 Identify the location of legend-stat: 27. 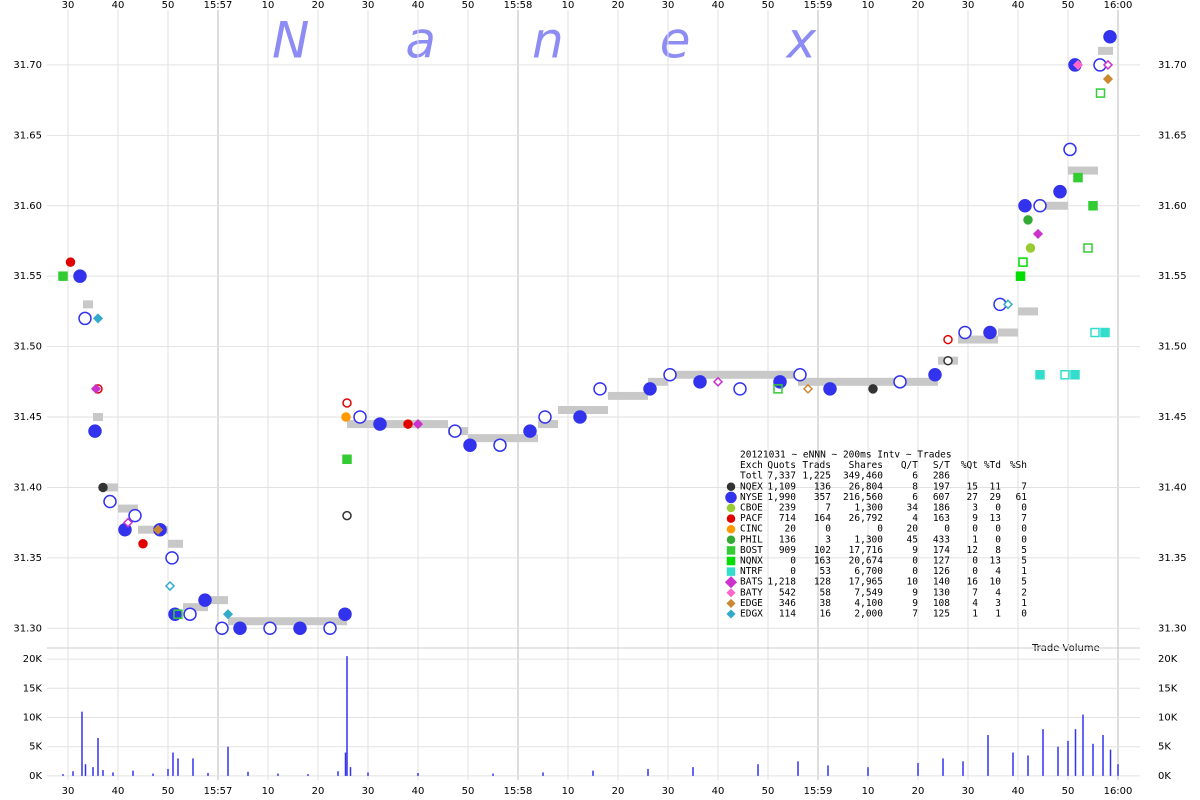
(972, 497).